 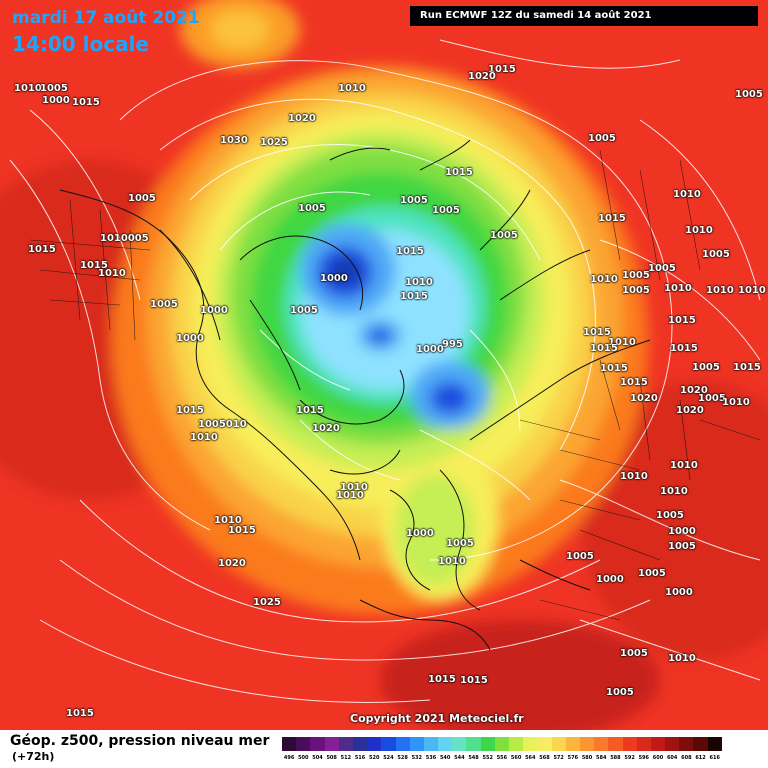 I want to click on color-scale-tick: 540, so click(x=445, y=758).